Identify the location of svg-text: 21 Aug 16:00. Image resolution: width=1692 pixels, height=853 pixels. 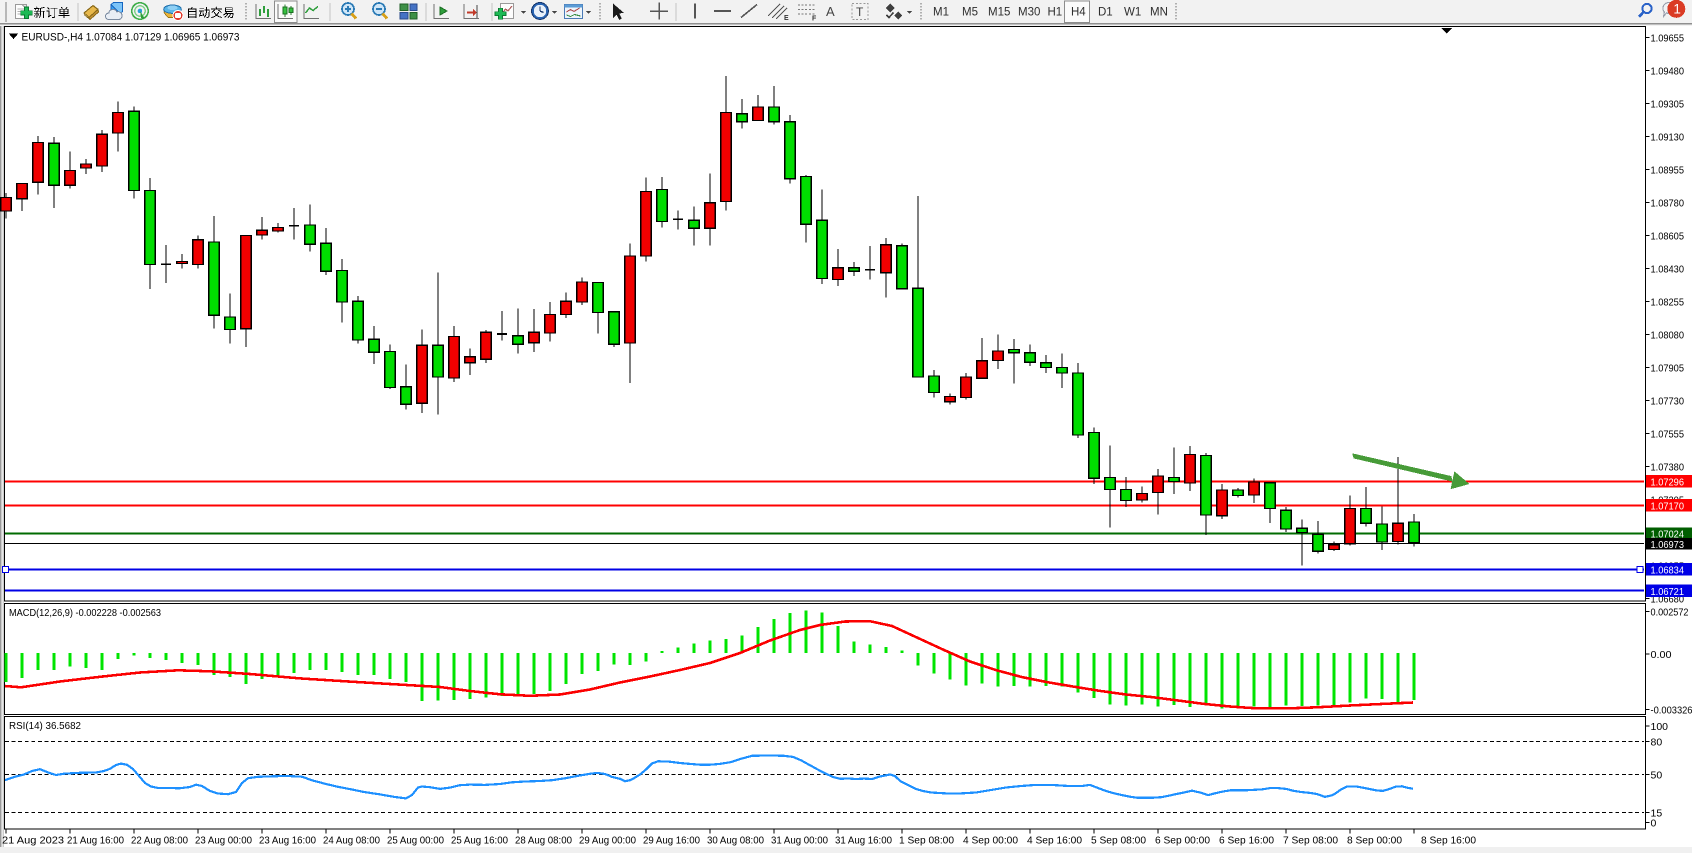
(95, 841).